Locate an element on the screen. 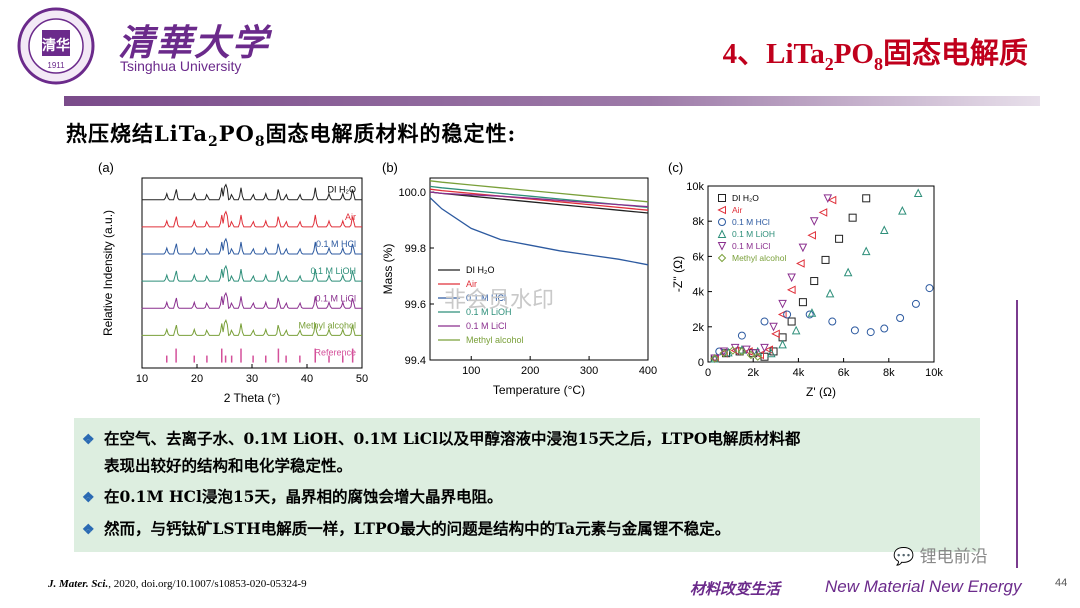 The width and height of the screenshot is (1080, 608). x-tick-label-a: 20 is located at coordinates (197, 379).